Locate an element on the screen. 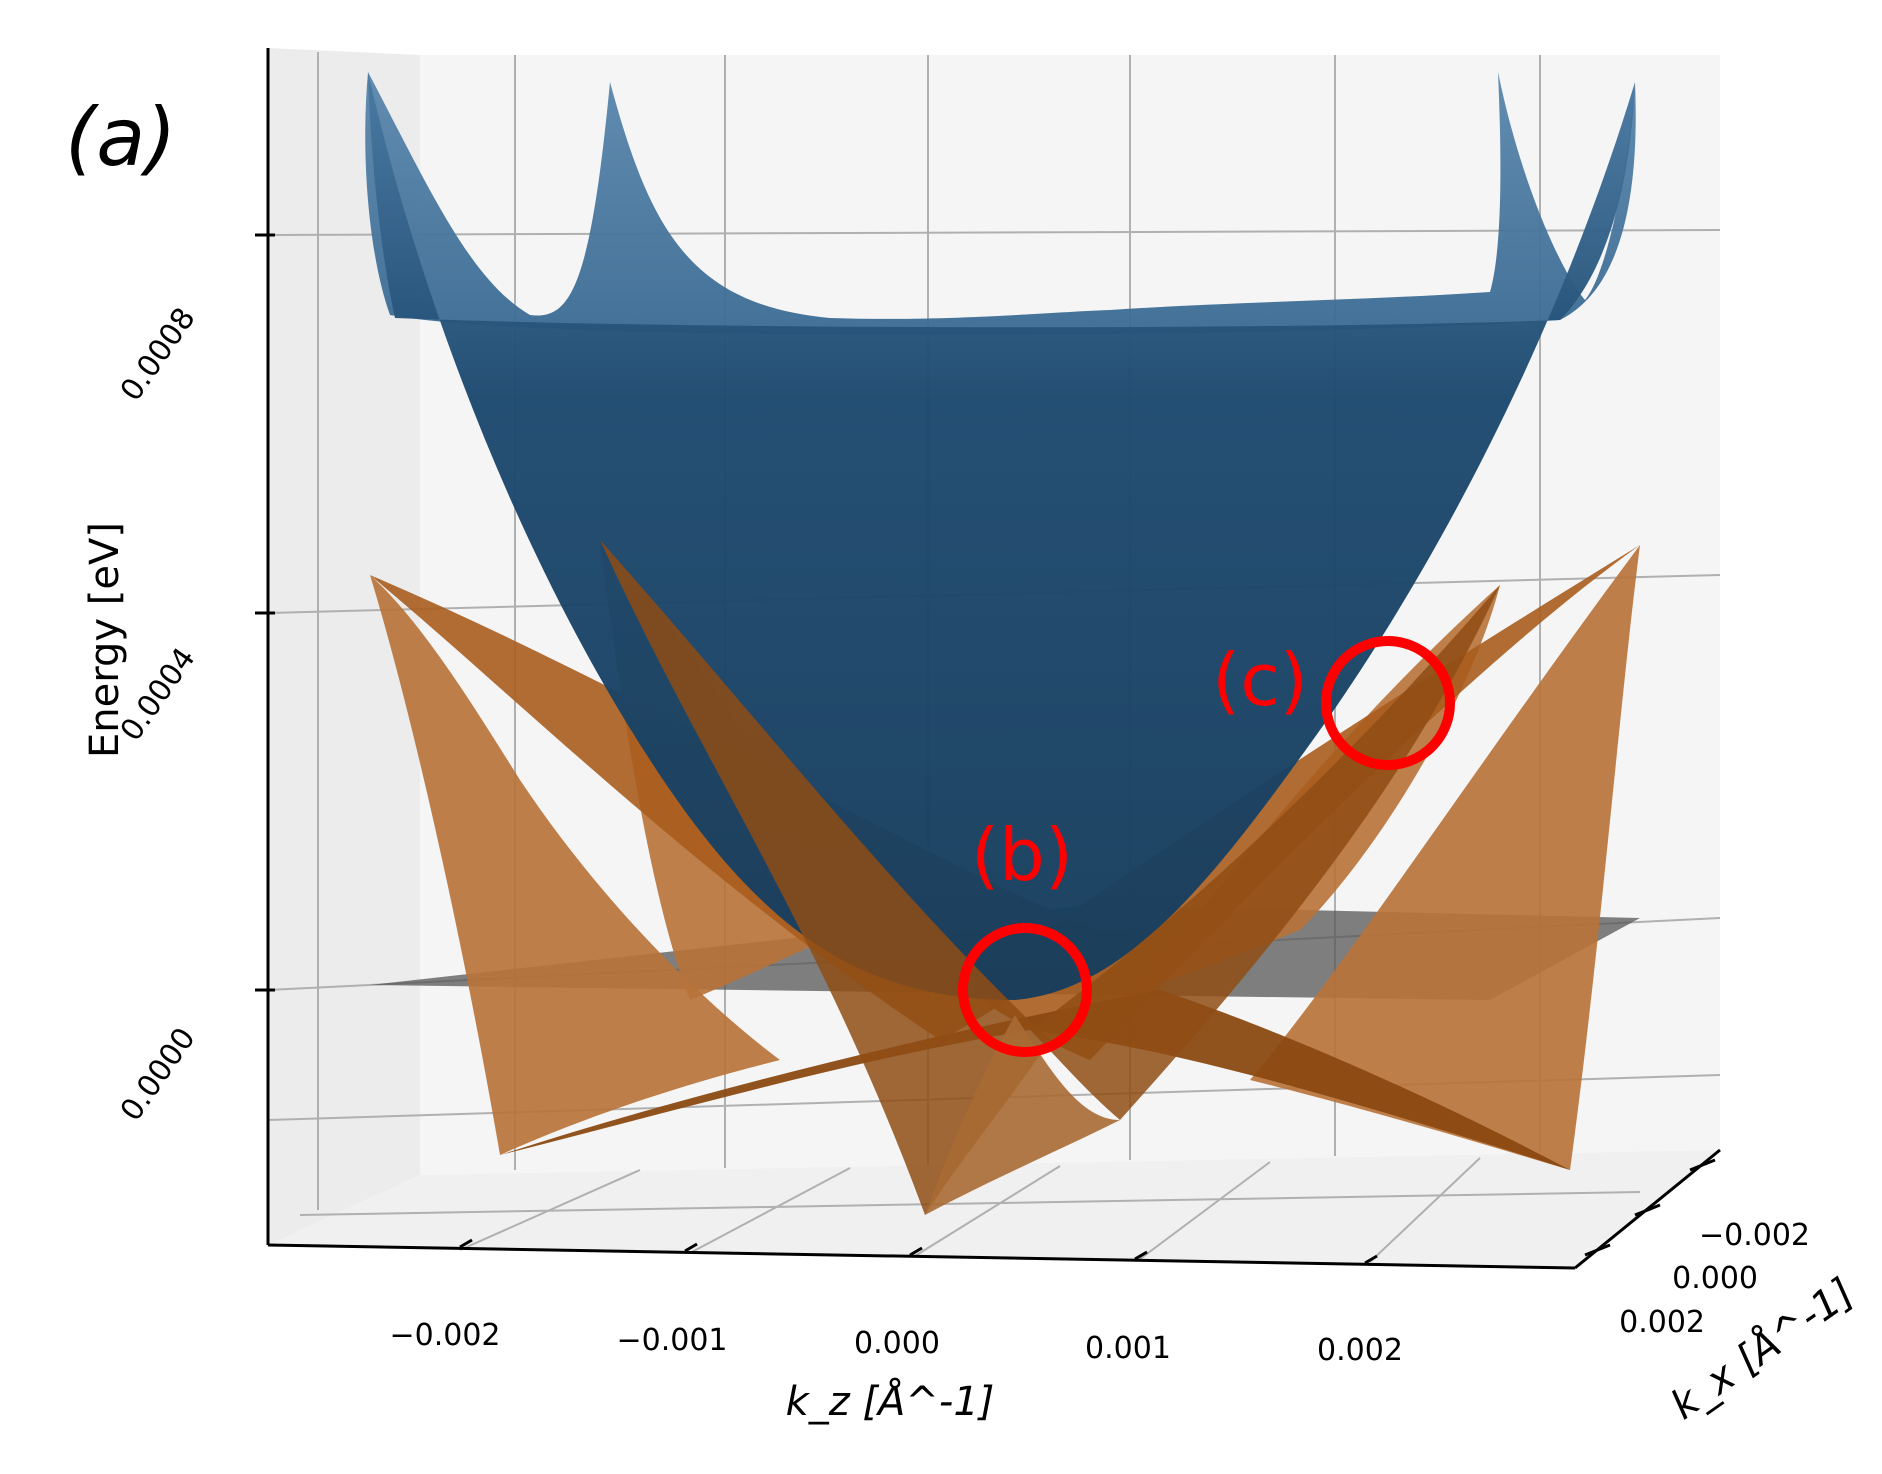 The height and width of the screenshot is (1474, 1882). floor-pane is located at coordinates (994, 1209).